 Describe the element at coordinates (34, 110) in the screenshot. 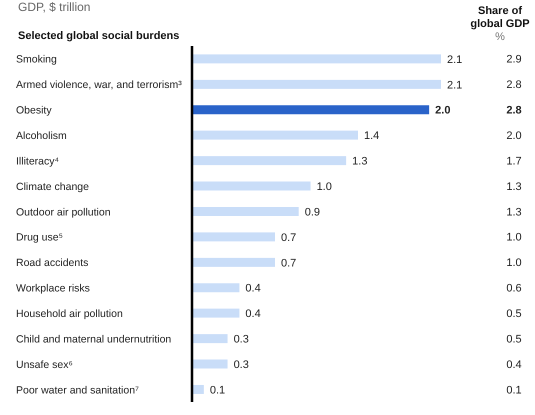

I see `y-tick-label: Obesity` at that location.